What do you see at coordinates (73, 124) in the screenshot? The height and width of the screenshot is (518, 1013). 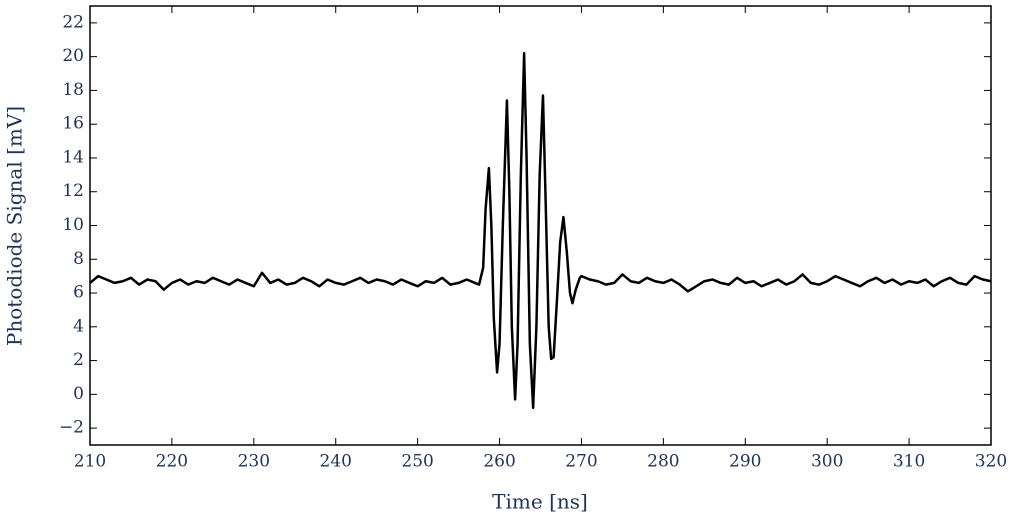 I see `y-tick-label: 16` at bounding box center [73, 124].